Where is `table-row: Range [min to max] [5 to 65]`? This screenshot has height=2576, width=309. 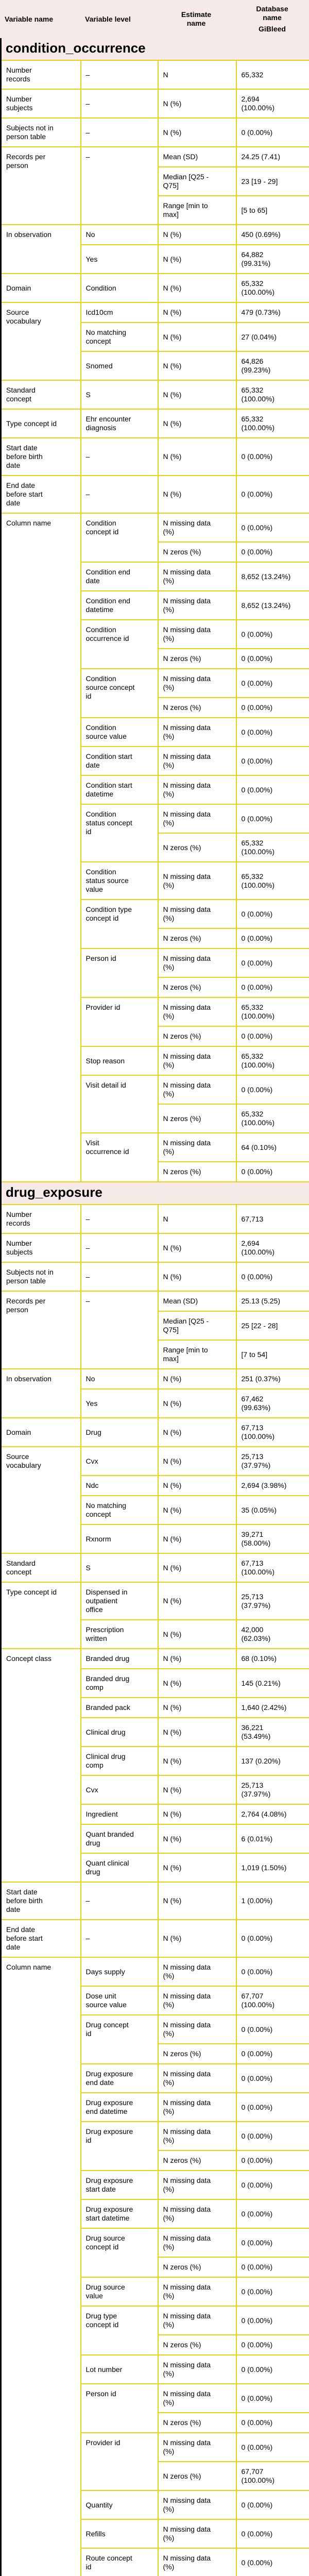
table-row: Range [min to max] [5 to 65] is located at coordinates (155, 210).